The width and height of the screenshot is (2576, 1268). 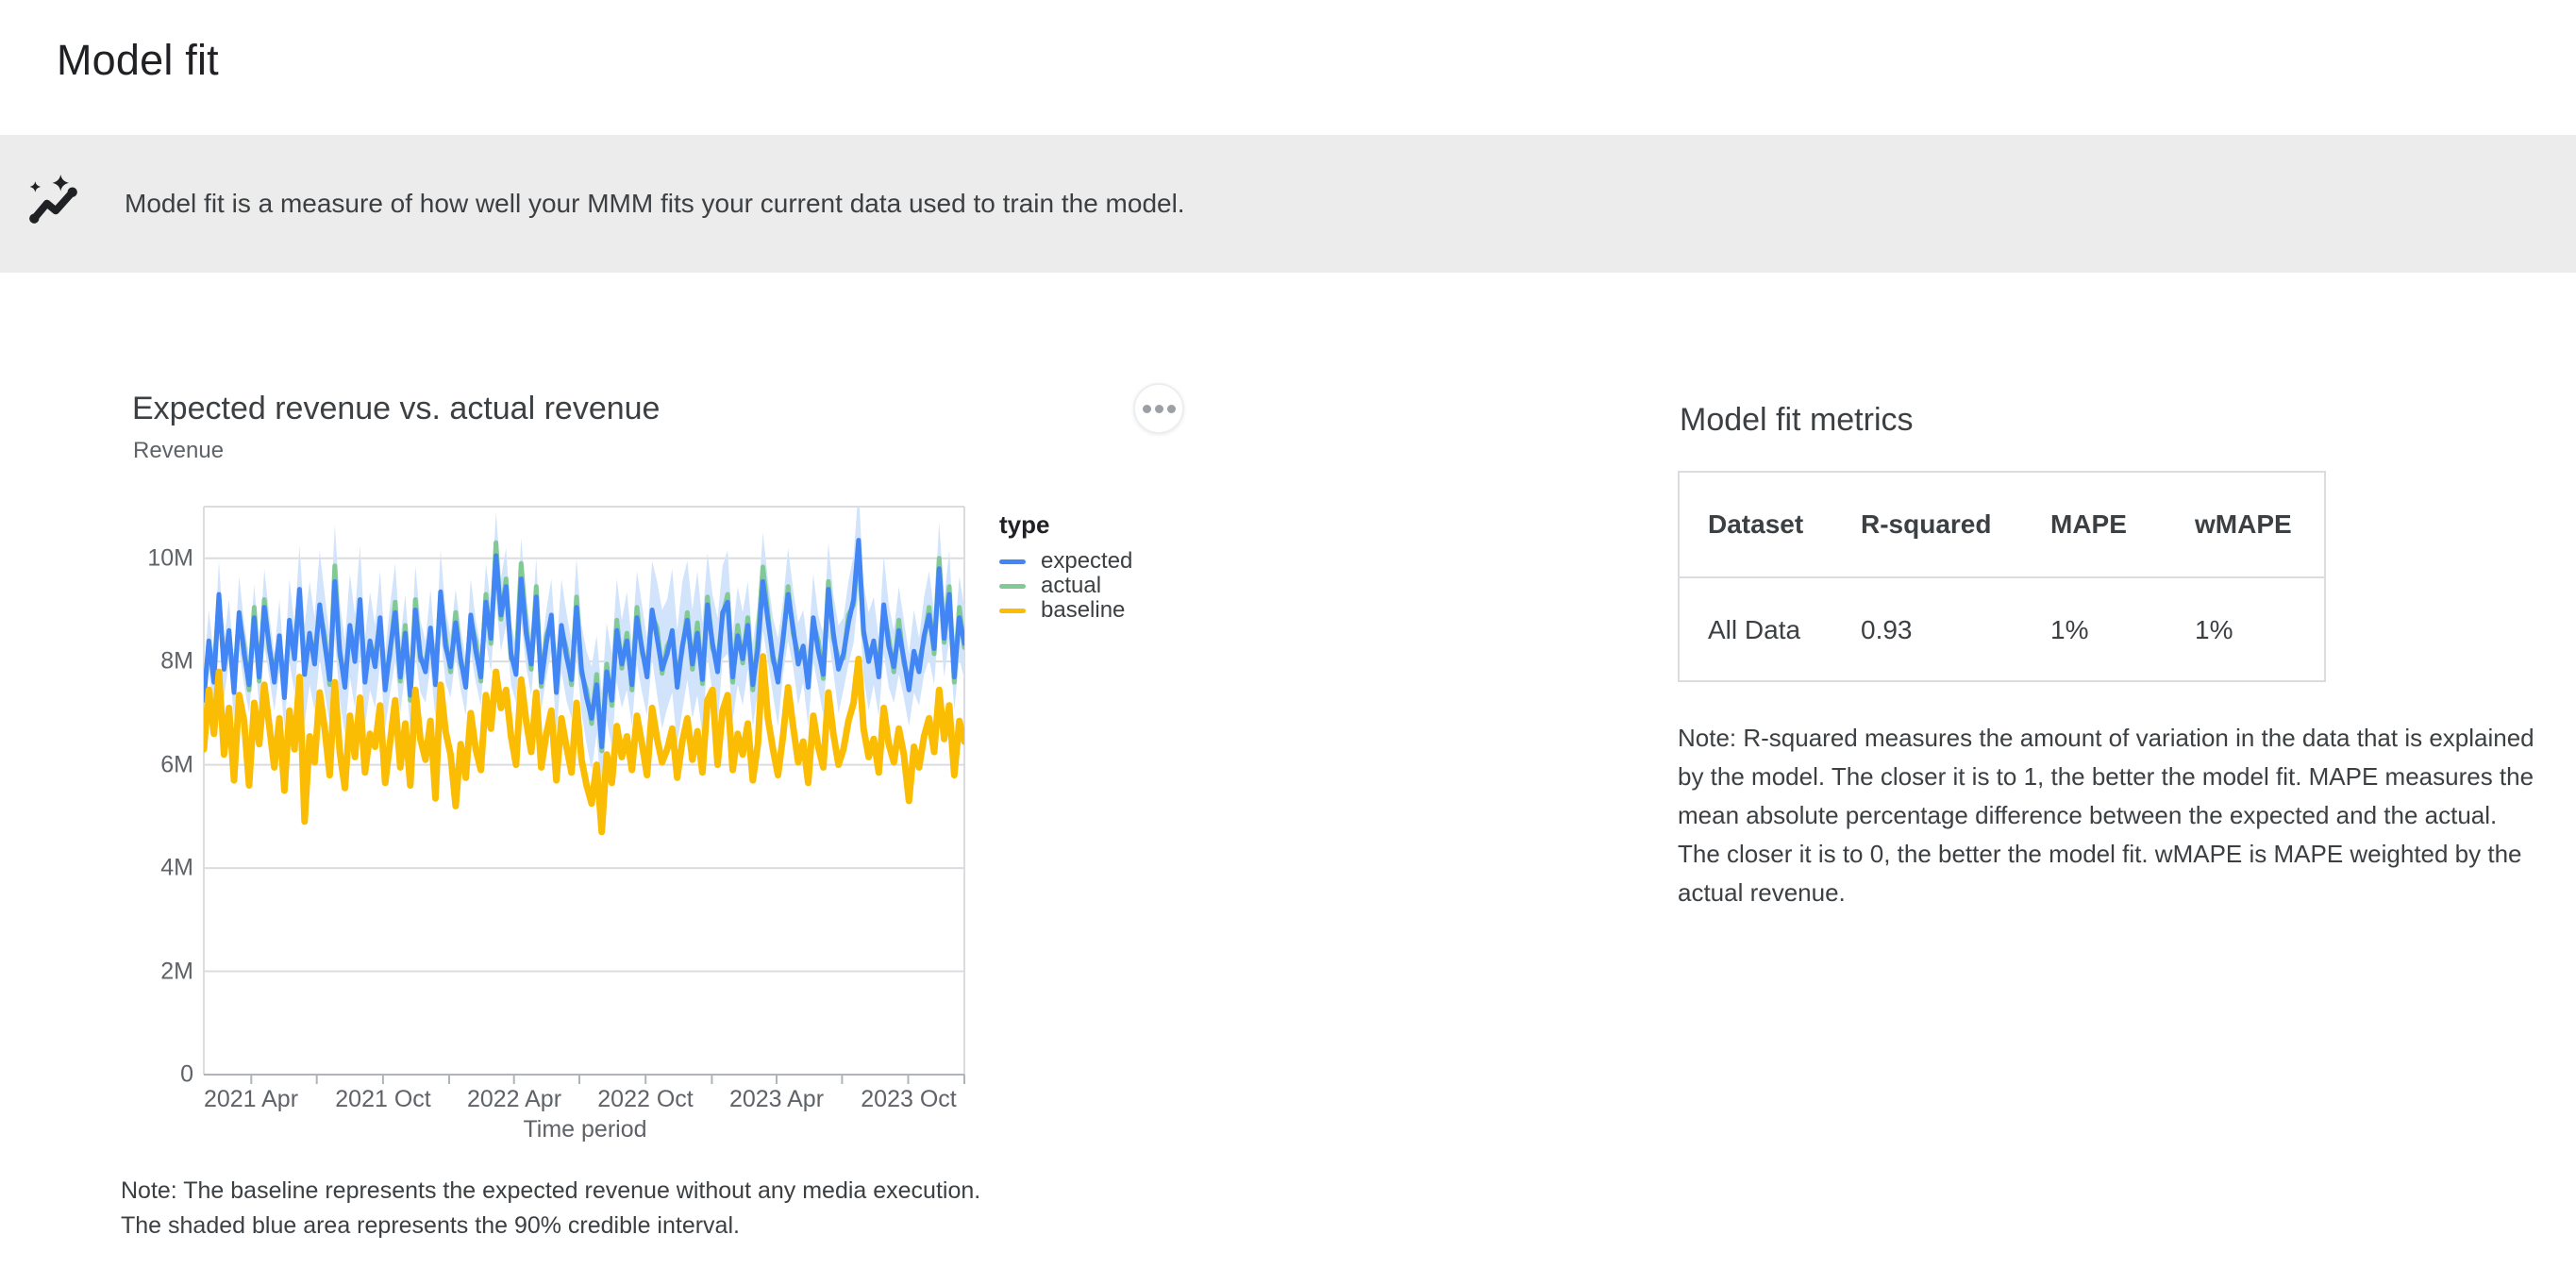 What do you see at coordinates (1012, 586) in the screenshot?
I see `actual-line-swatch` at bounding box center [1012, 586].